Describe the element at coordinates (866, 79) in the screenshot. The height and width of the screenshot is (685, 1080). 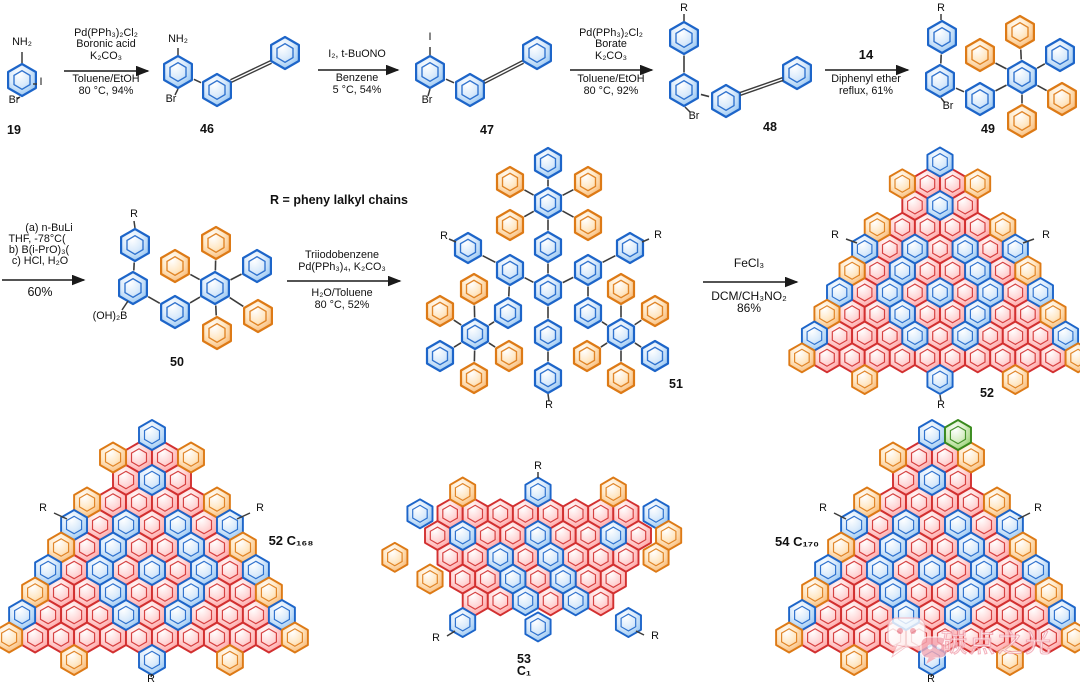
I see `cond4-solvent: Diphenyl ether` at that location.